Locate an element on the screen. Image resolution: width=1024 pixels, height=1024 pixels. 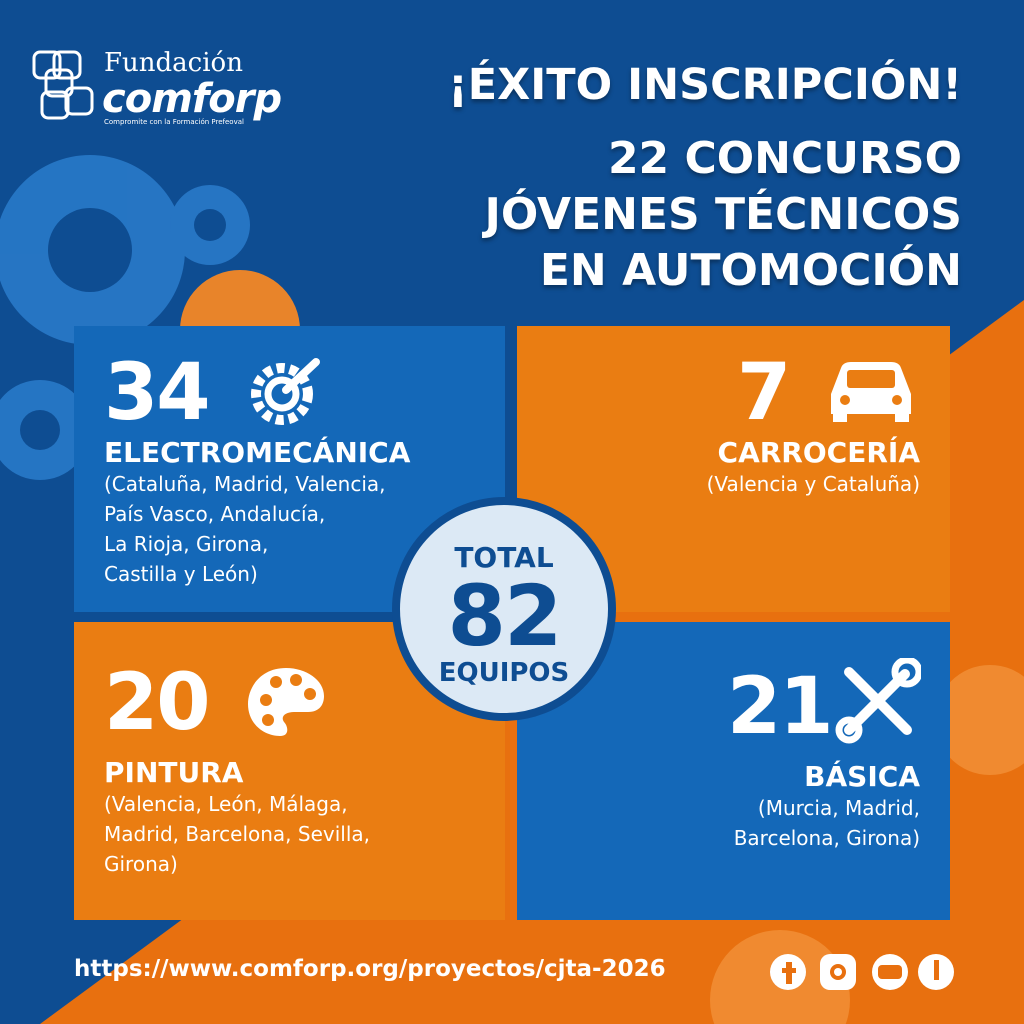
title-line: 22 CONCURSO is located at coordinates (784, 158).